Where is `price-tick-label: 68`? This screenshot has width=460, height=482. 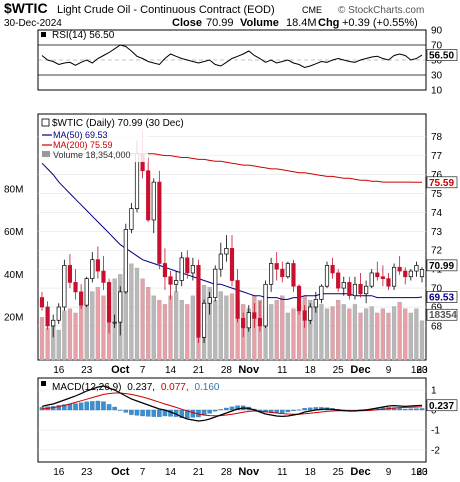
price-tick-label: 68 is located at coordinates (437, 326).